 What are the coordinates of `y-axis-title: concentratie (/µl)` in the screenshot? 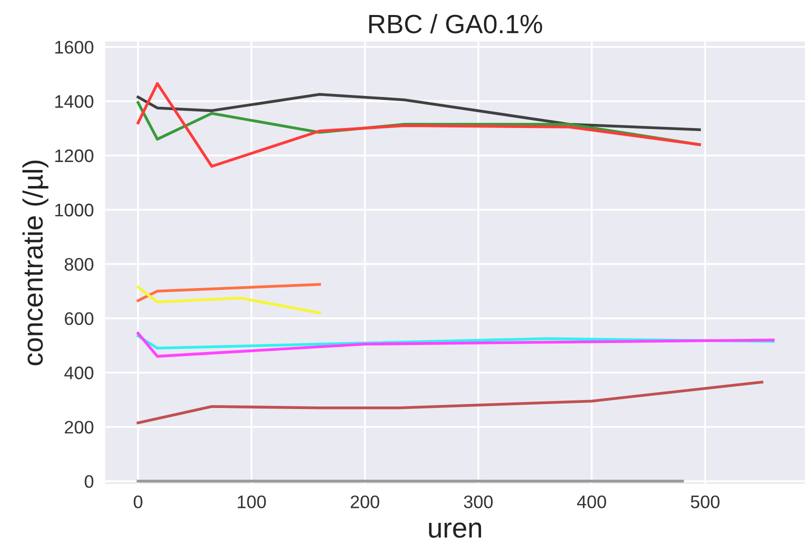 It's located at (35, 263).